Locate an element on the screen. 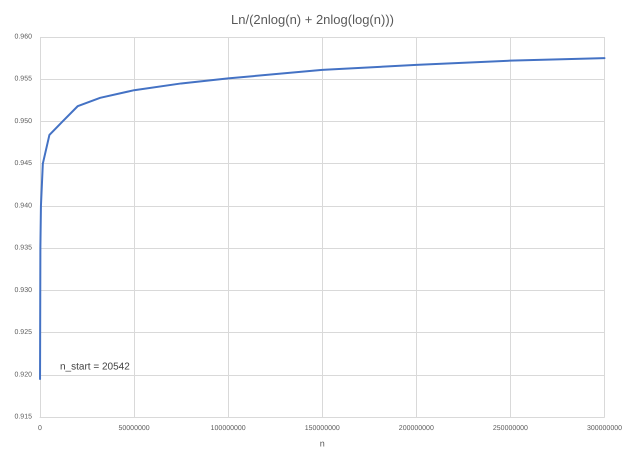 This screenshot has width=625, height=458. annotation: n_start = 20542 is located at coordinates (95, 367).